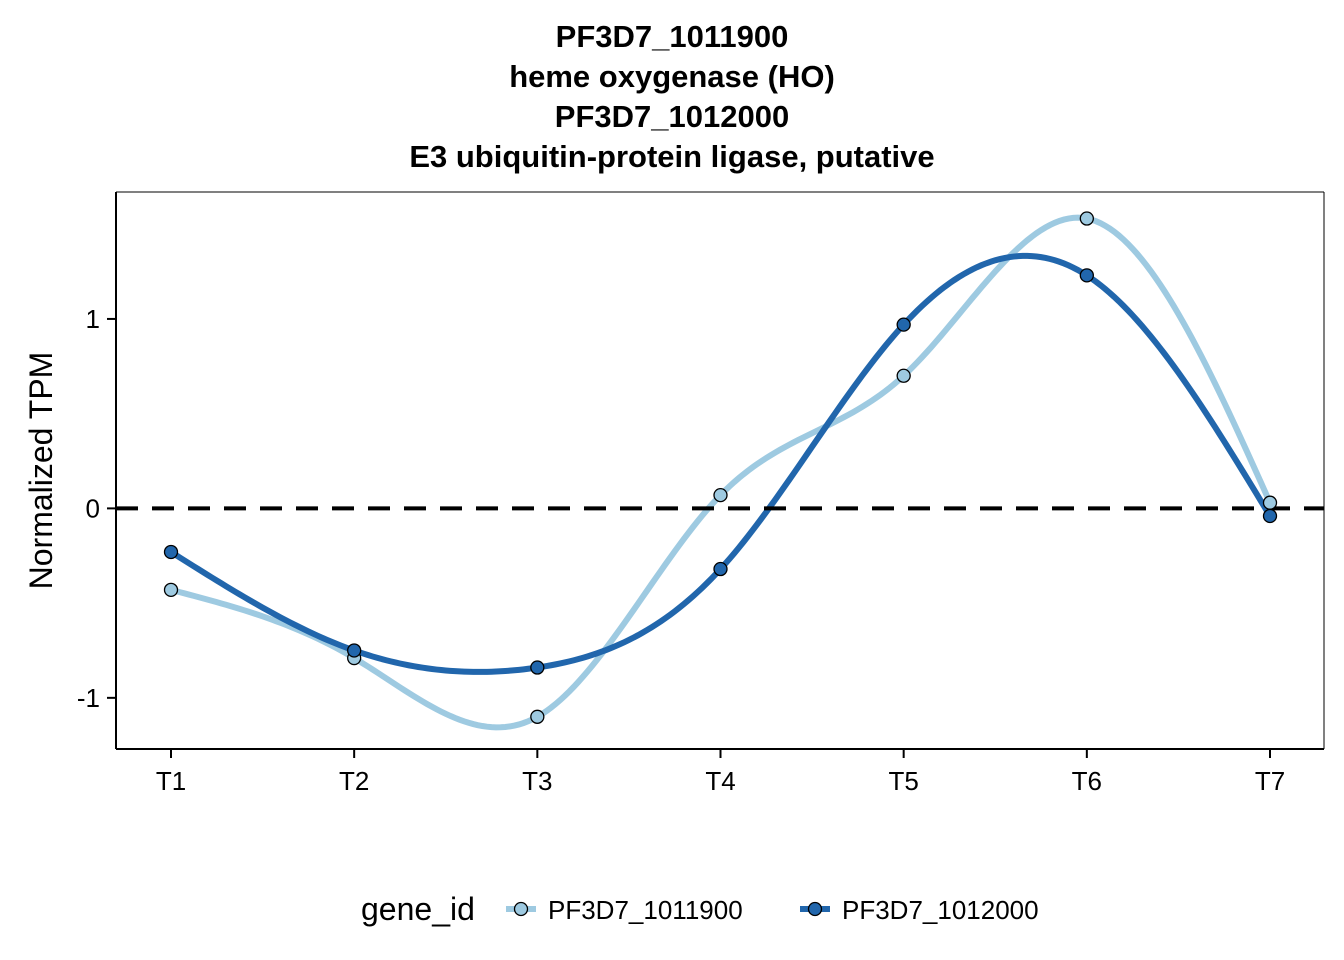 This screenshot has height=960, width=1344. What do you see at coordinates (93, 508) in the screenshot?
I see `y-tick-label: 0` at bounding box center [93, 508].